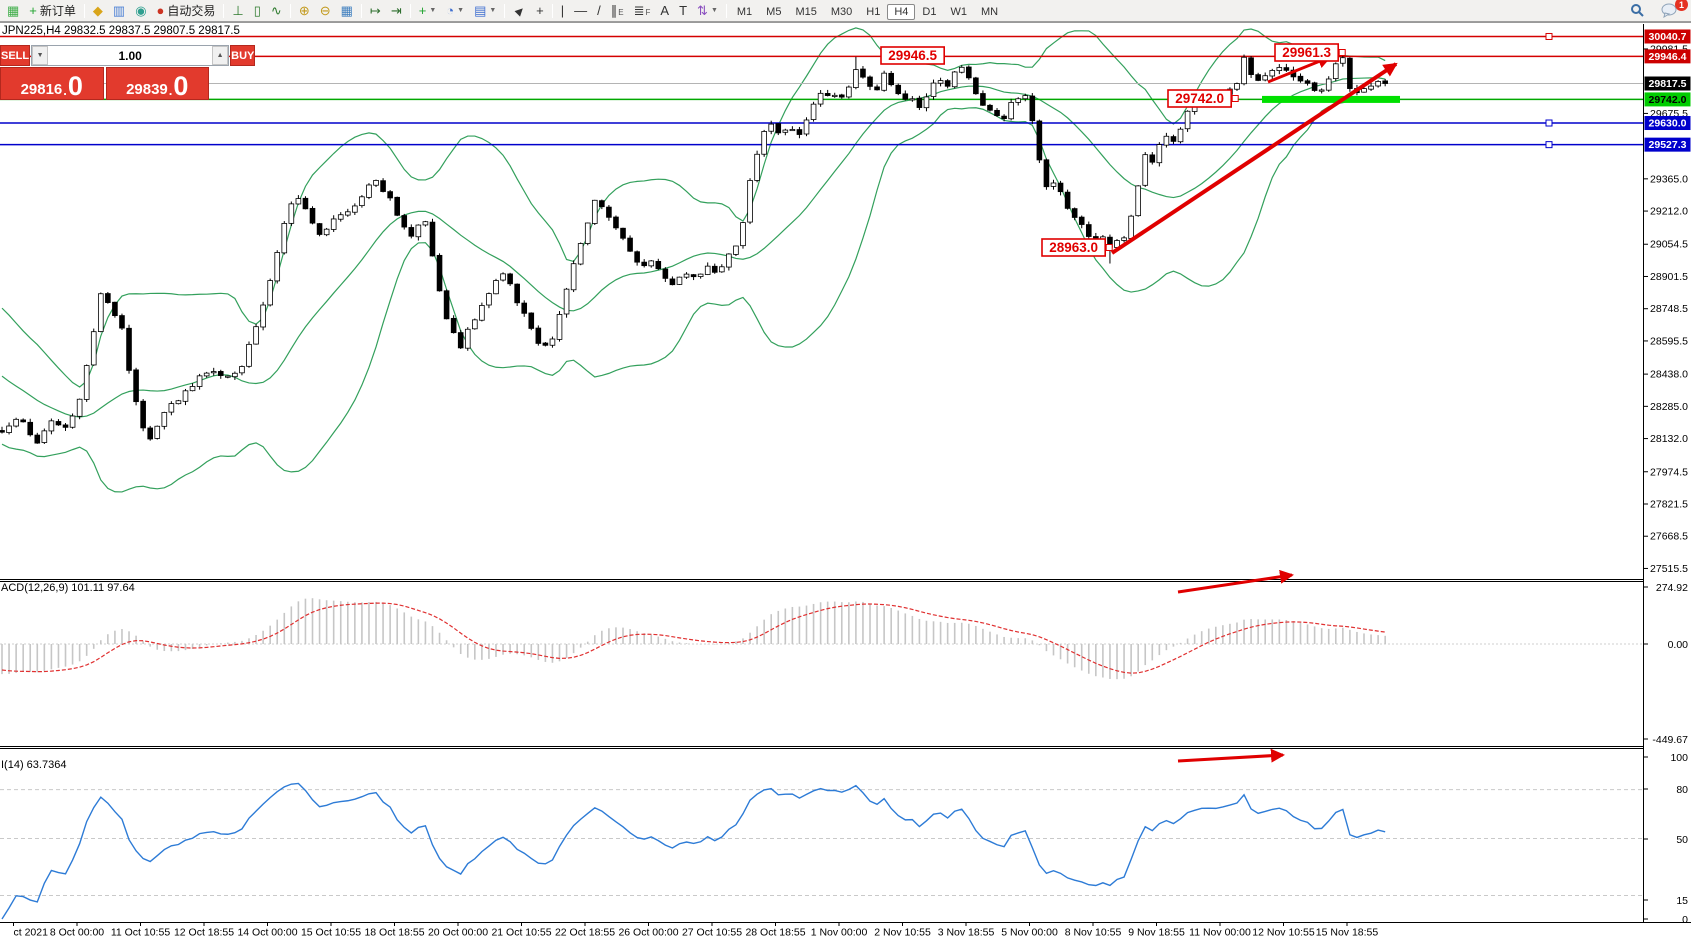  Describe the element at coordinates (40, 55) in the screenshot. I see `volume-down-button: ▼` at that location.